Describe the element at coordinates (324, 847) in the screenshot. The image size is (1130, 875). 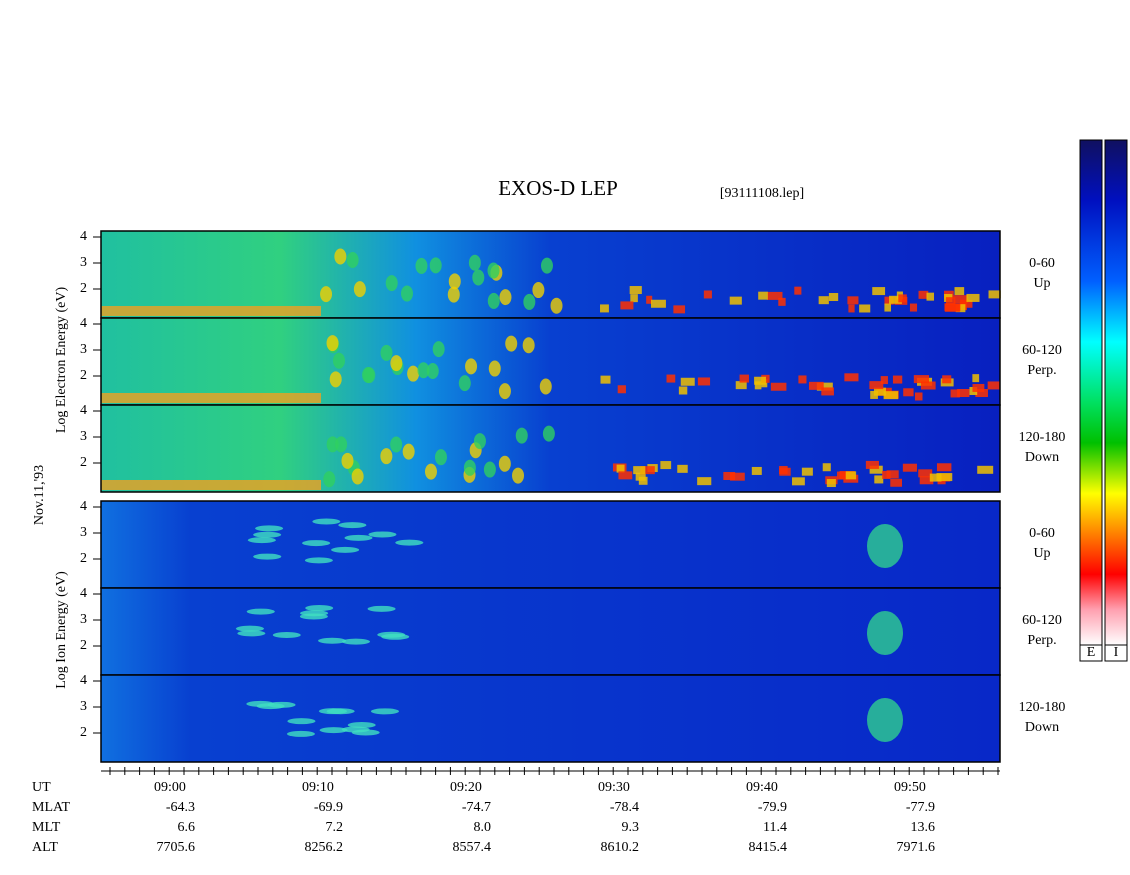
I see `row-value: 8256.2` at that location.